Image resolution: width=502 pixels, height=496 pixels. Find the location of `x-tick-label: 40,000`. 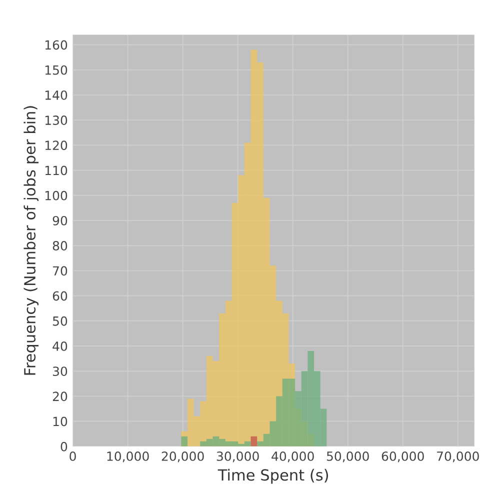

x-tick-label: 40,000 is located at coordinates (293, 456).